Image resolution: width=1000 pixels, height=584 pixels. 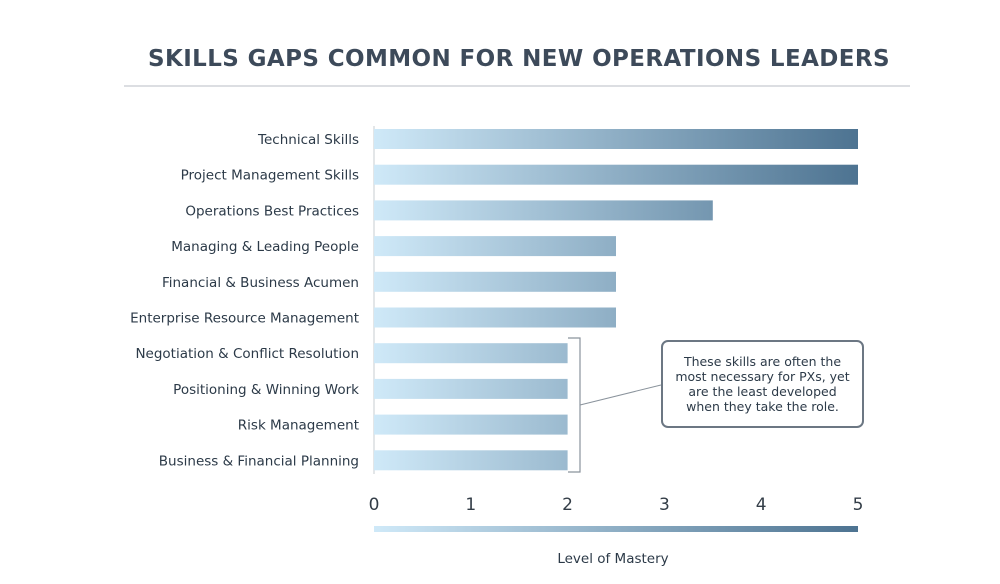 What do you see at coordinates (374, 505) in the screenshot?
I see `x-tick-label: 0` at bounding box center [374, 505].